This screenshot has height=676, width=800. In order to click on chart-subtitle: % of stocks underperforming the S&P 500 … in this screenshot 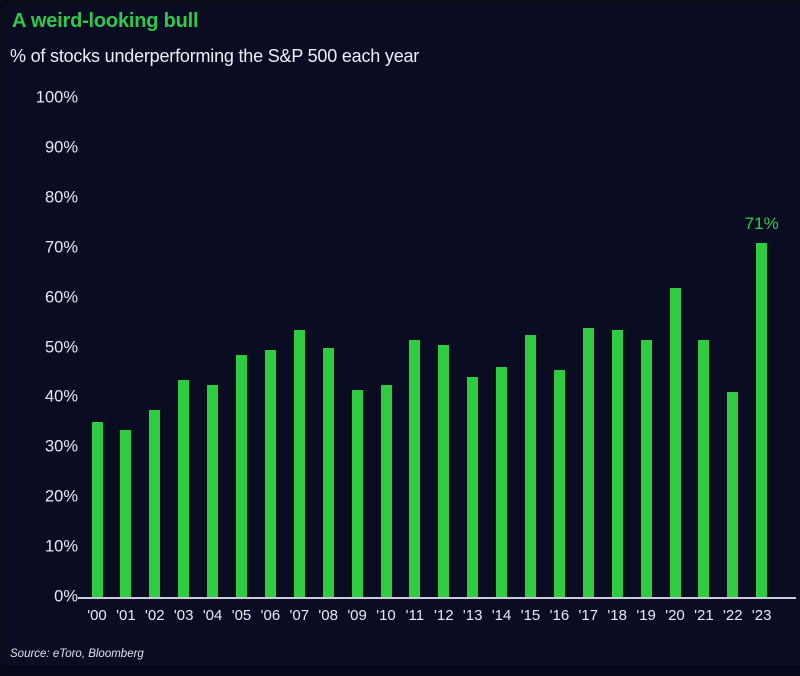, I will do `click(215, 56)`.